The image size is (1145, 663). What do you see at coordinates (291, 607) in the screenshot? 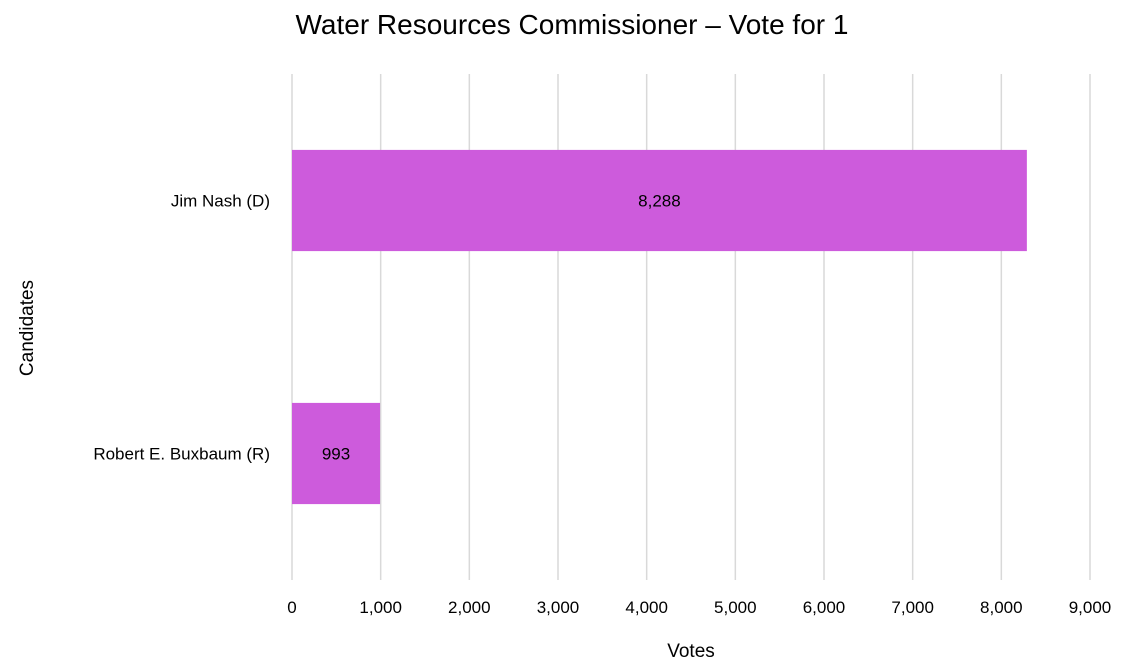
I see `x-tick-label: 0` at bounding box center [291, 607].